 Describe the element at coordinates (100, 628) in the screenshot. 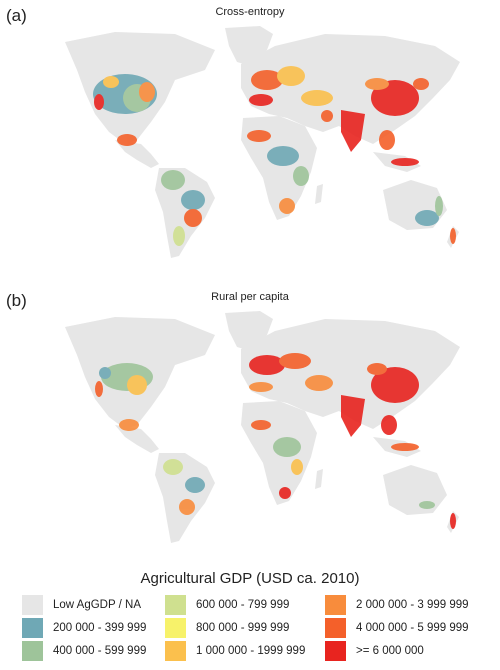

I see `legend-label: 200 000 - 399 999` at that location.